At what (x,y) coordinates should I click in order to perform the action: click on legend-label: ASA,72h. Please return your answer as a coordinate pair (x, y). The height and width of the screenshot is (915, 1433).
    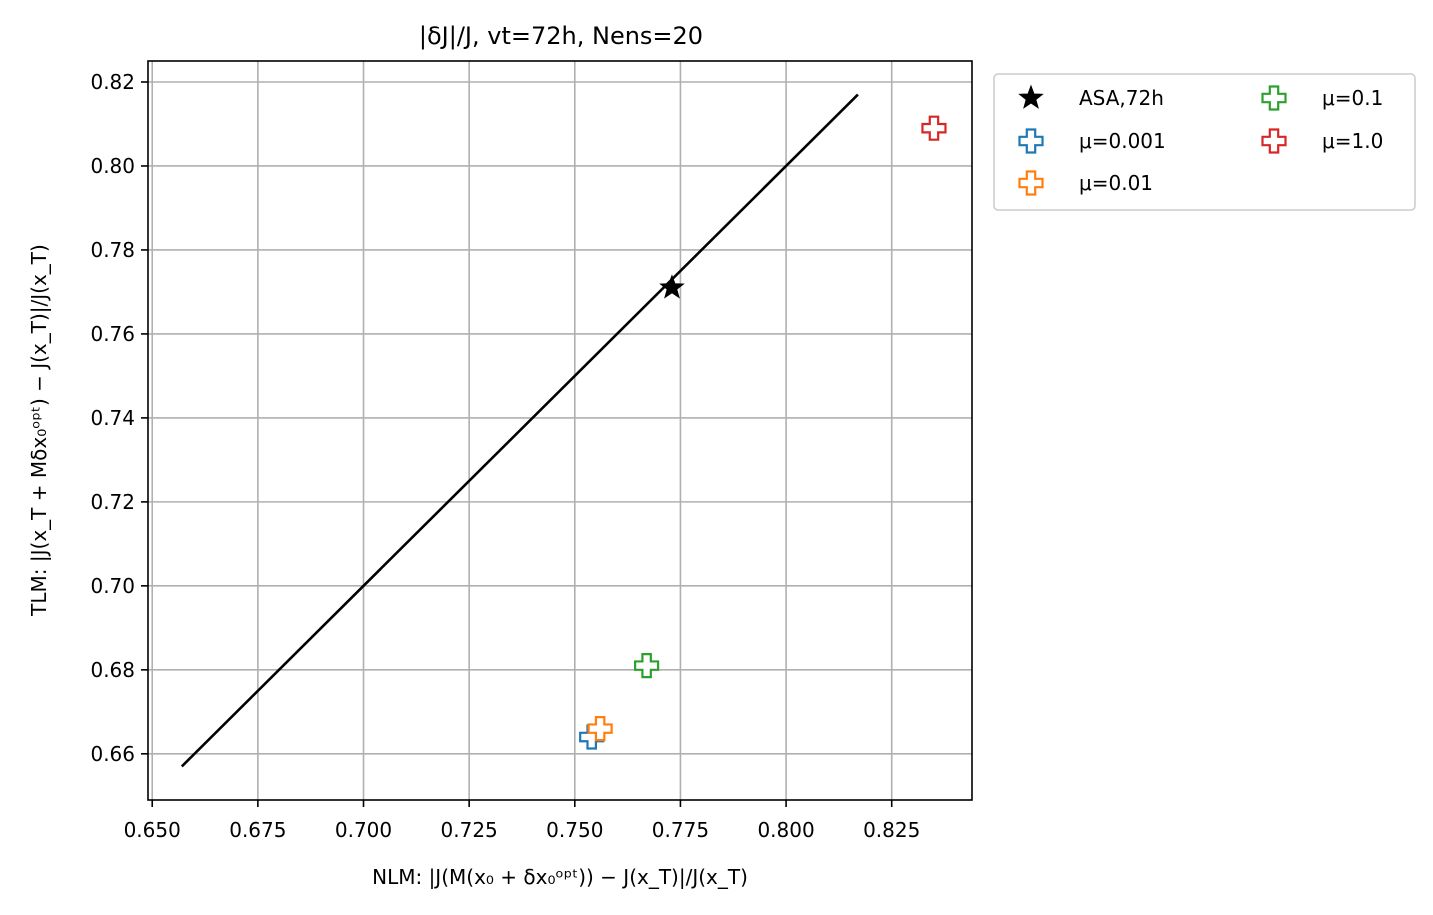
    Looking at the image, I should click on (1121, 98).